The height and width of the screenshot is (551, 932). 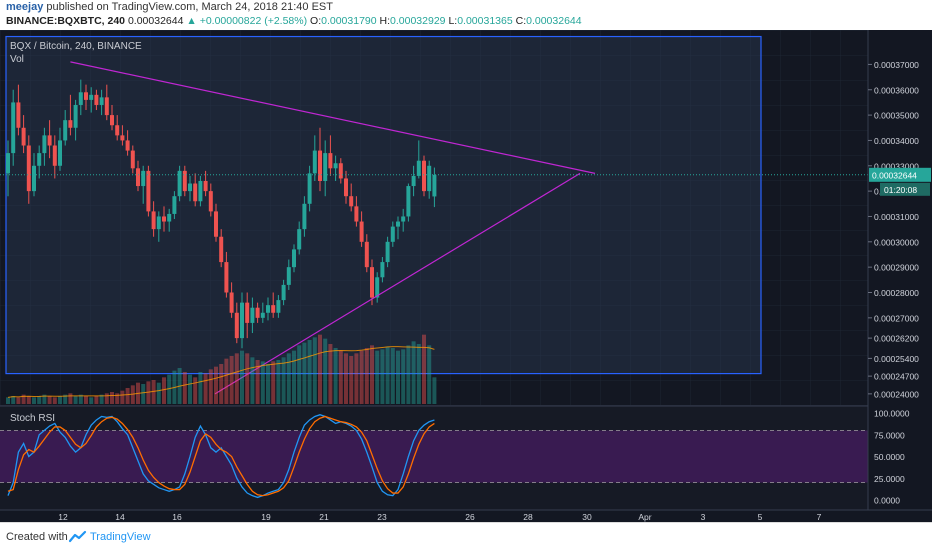 I want to click on countdown-tag-label: 01:20:08, so click(x=900, y=190).